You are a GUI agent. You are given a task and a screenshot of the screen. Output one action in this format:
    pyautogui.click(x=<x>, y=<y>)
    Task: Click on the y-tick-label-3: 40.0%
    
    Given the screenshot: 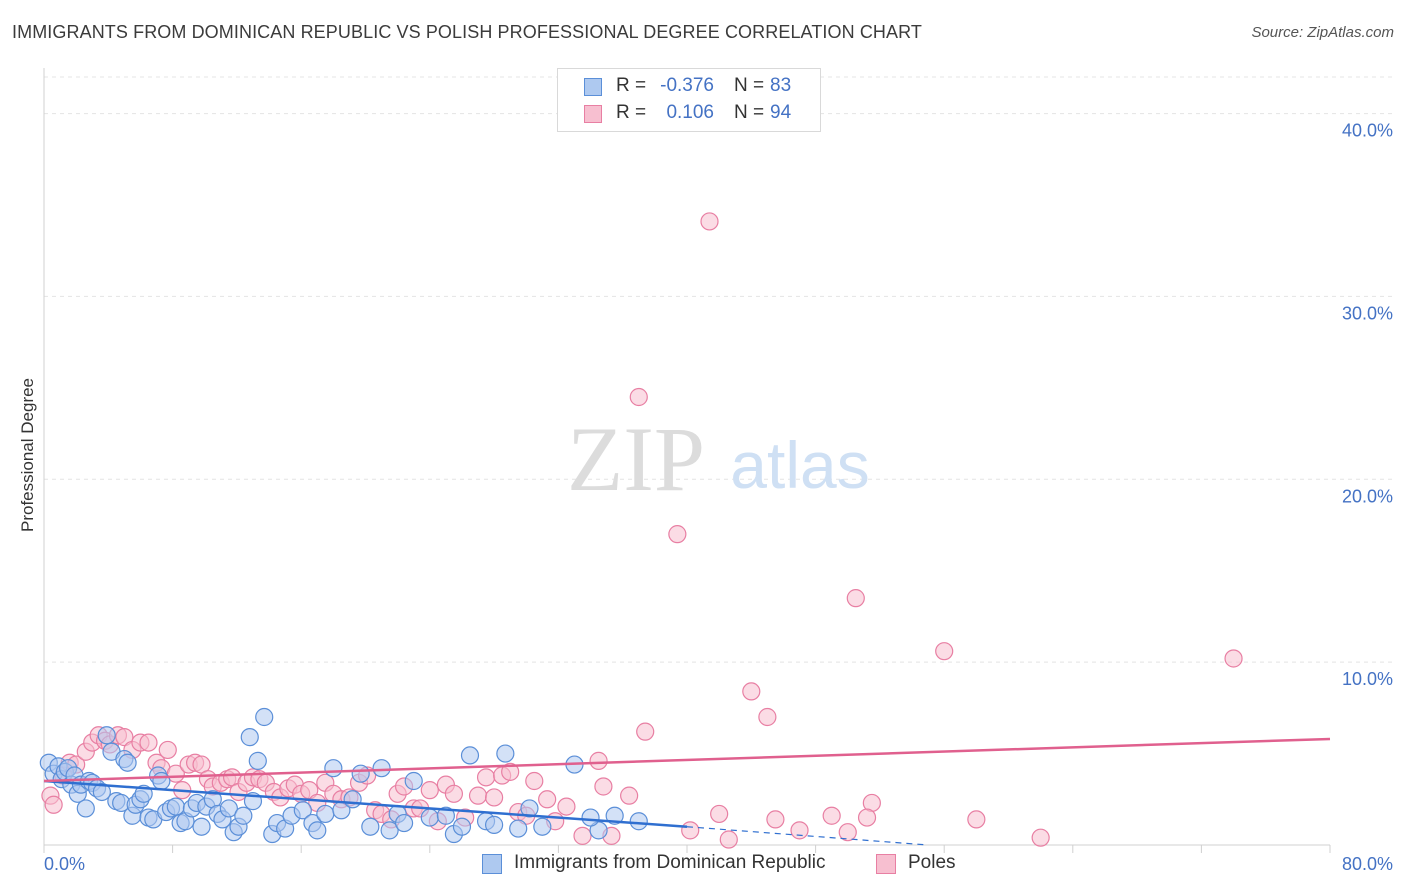 What is the action you would take?
    pyautogui.click(x=1367, y=131)
    